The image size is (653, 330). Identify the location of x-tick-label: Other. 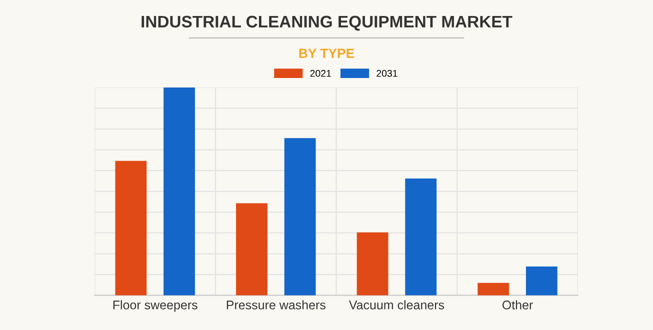
(517, 305).